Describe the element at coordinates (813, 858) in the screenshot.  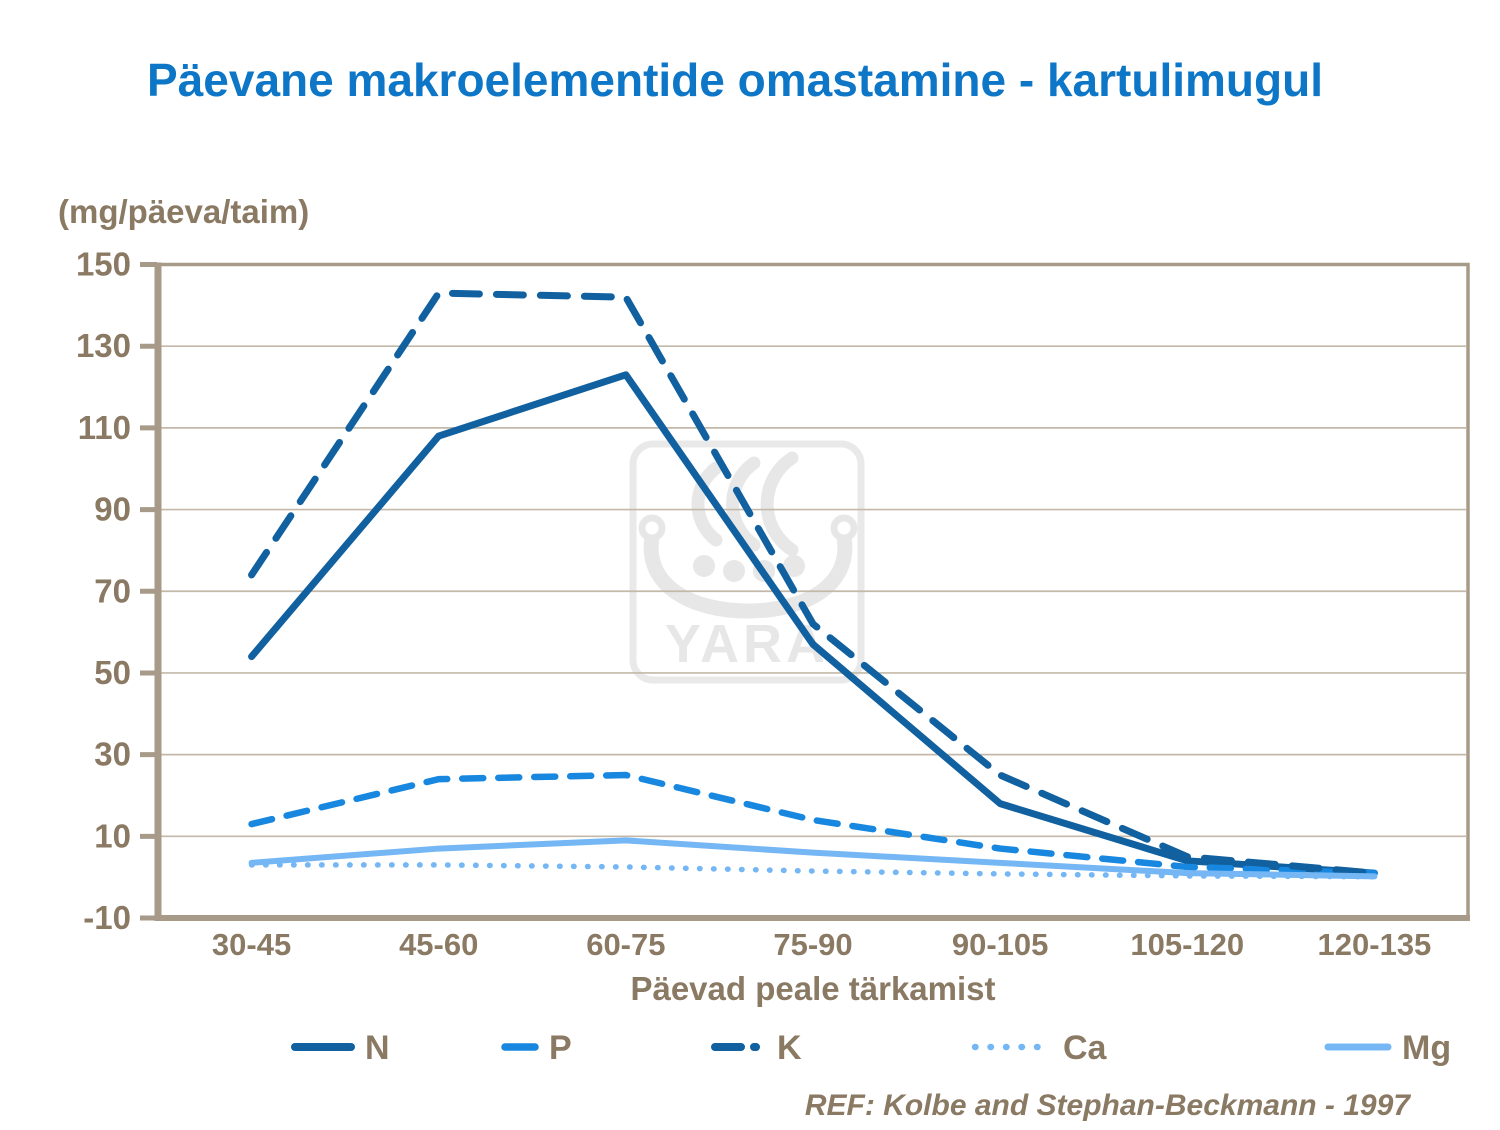
I see `series-line-Mg` at that location.